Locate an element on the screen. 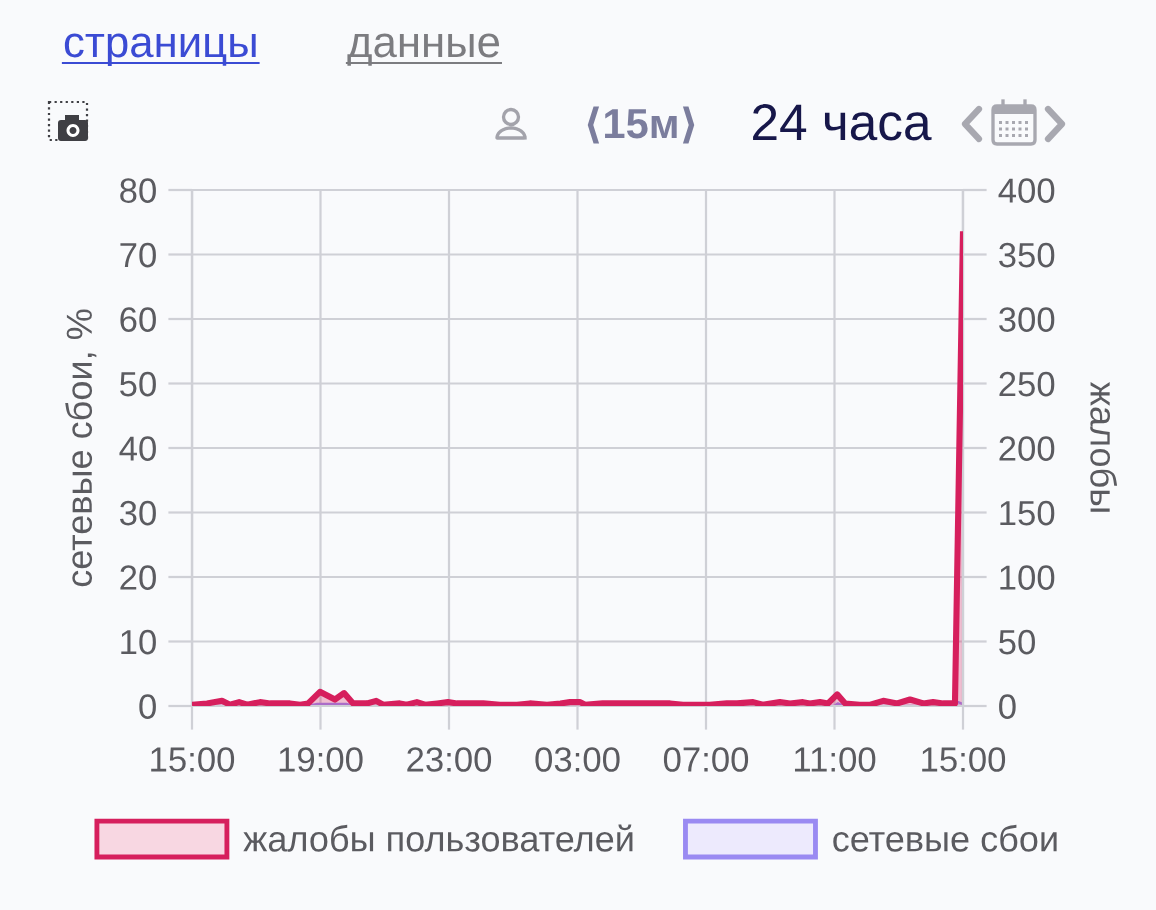 Image resolution: width=1156 pixels, height=910 pixels. y-tick-label: 10 is located at coordinates (138, 642).